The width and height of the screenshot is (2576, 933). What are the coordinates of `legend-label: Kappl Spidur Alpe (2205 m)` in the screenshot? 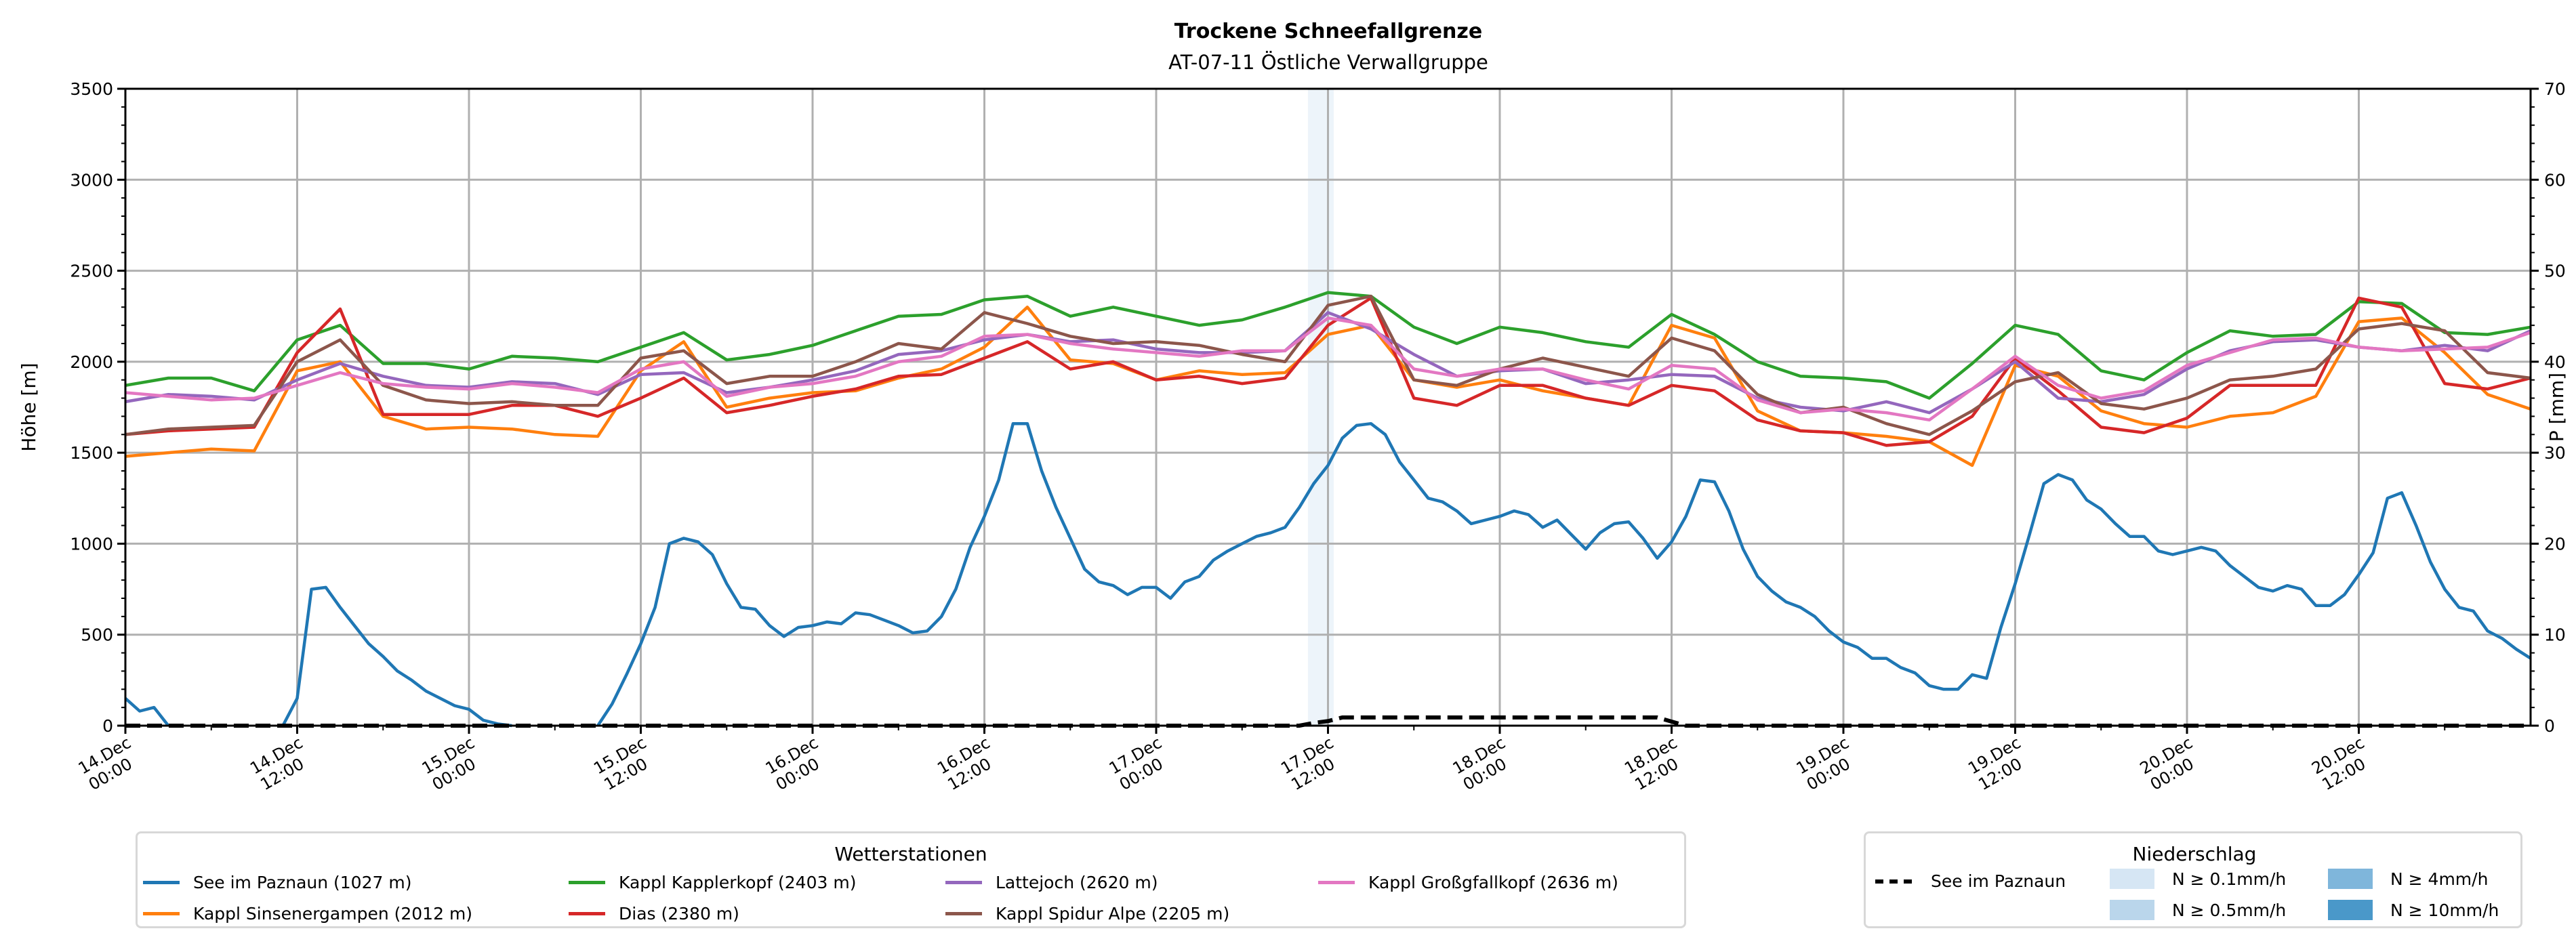 It's located at (1113, 914).